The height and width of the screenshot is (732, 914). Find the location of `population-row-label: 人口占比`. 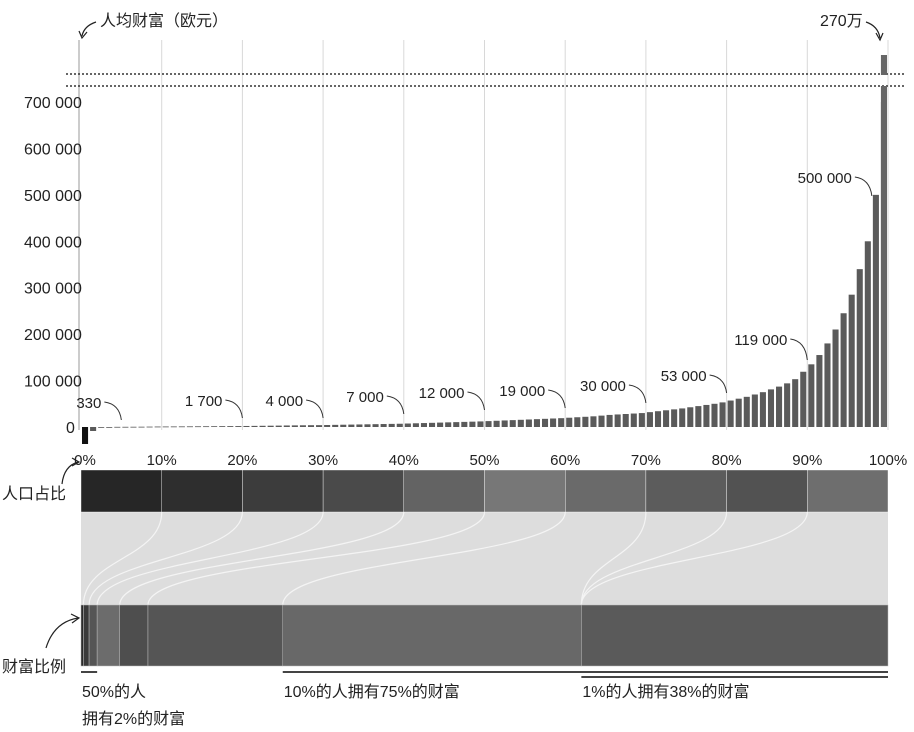

population-row-label: 人口占比 is located at coordinates (34, 494).